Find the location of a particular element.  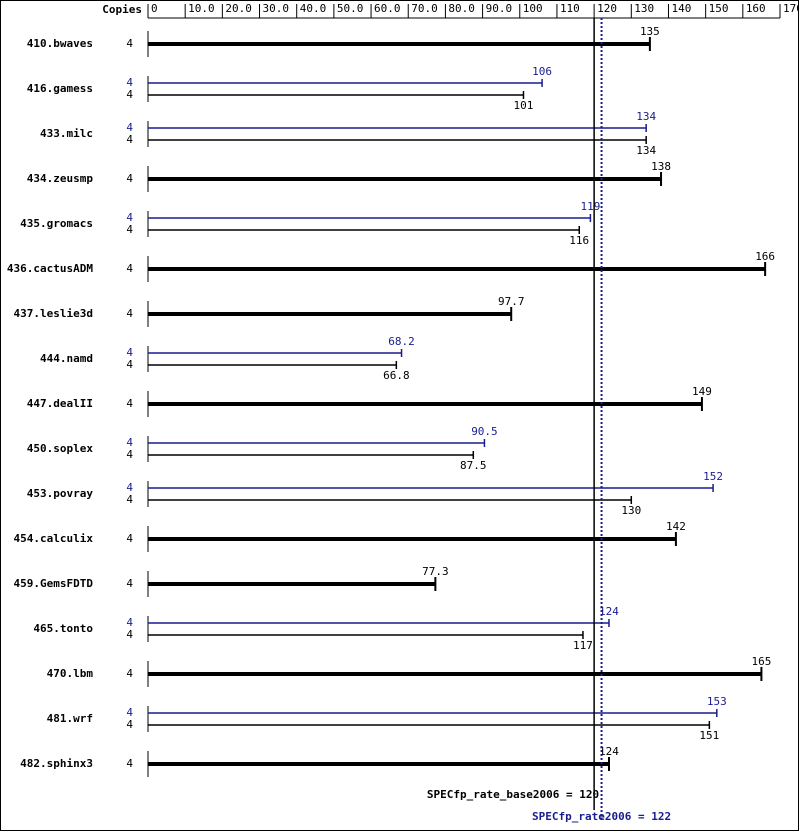

category-label: 470.lbm is located at coordinates (70, 673).